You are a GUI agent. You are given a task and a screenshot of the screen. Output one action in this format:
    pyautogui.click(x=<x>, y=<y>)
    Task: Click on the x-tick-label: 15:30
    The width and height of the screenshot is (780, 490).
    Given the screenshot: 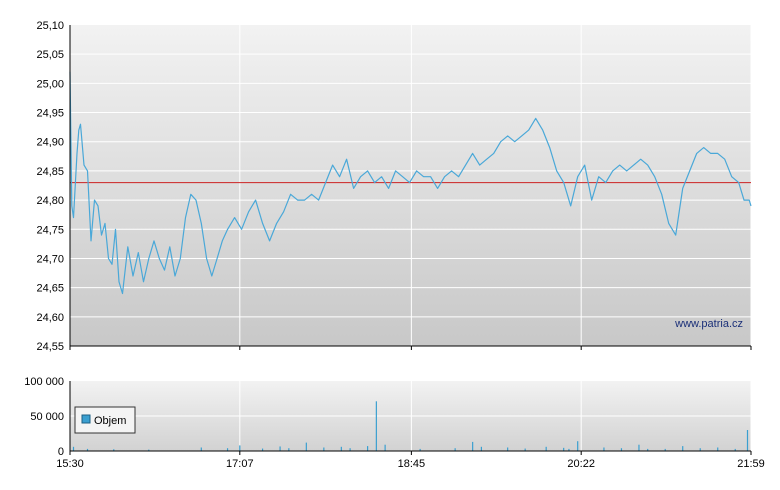 What is the action you would take?
    pyautogui.click(x=70, y=464)
    